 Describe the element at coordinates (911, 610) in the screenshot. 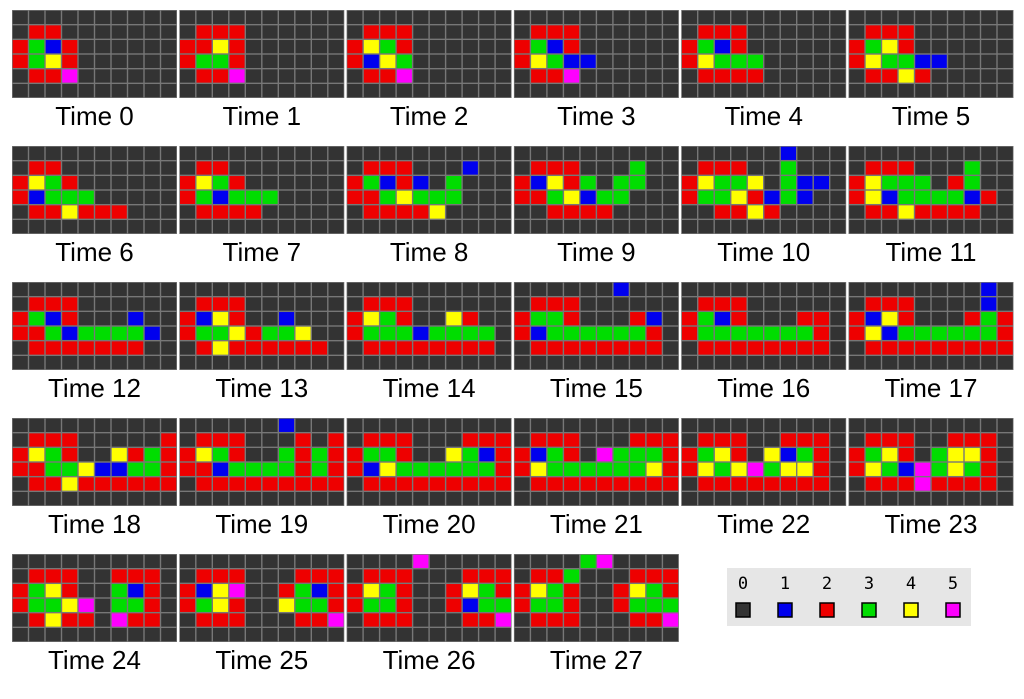

I see `legend-swatch` at that location.